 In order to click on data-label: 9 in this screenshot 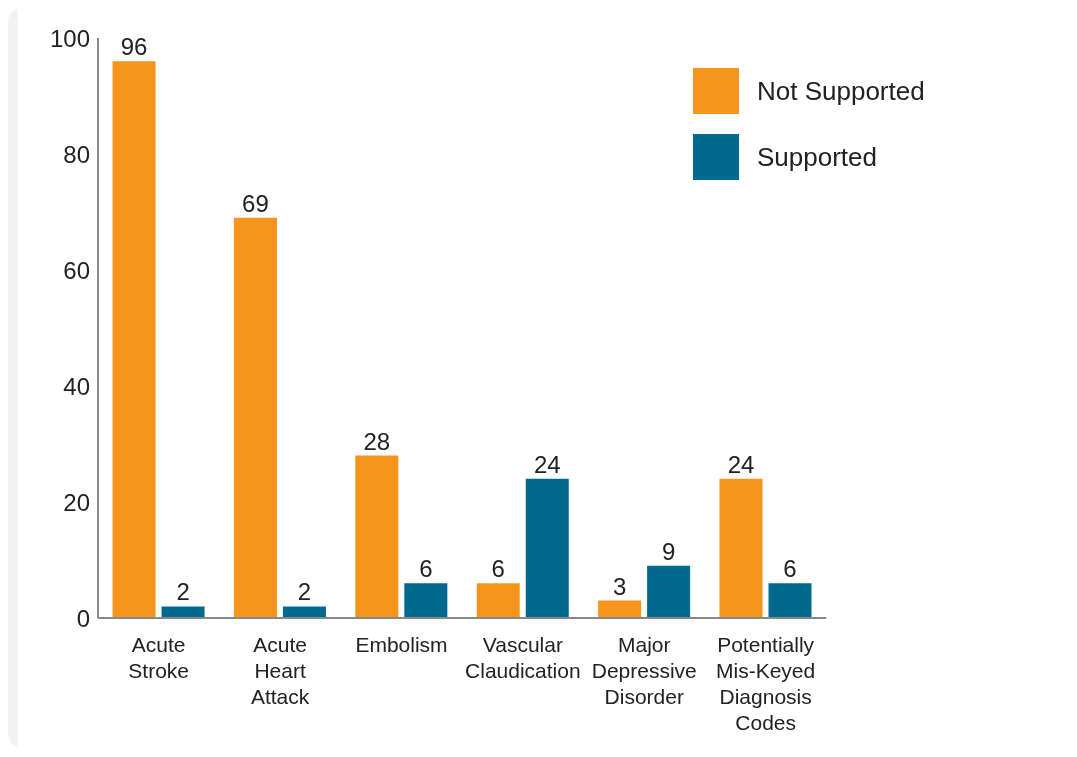, I will do `click(668, 551)`.